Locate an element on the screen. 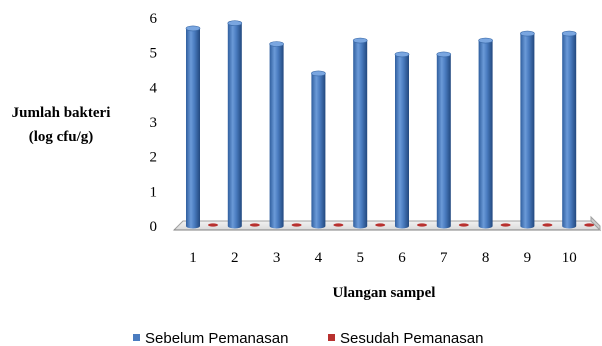 The image size is (602, 346). x-axis-ticks: 1 2 3 4 5 6 7 8 9 10 is located at coordinates (382, 258).